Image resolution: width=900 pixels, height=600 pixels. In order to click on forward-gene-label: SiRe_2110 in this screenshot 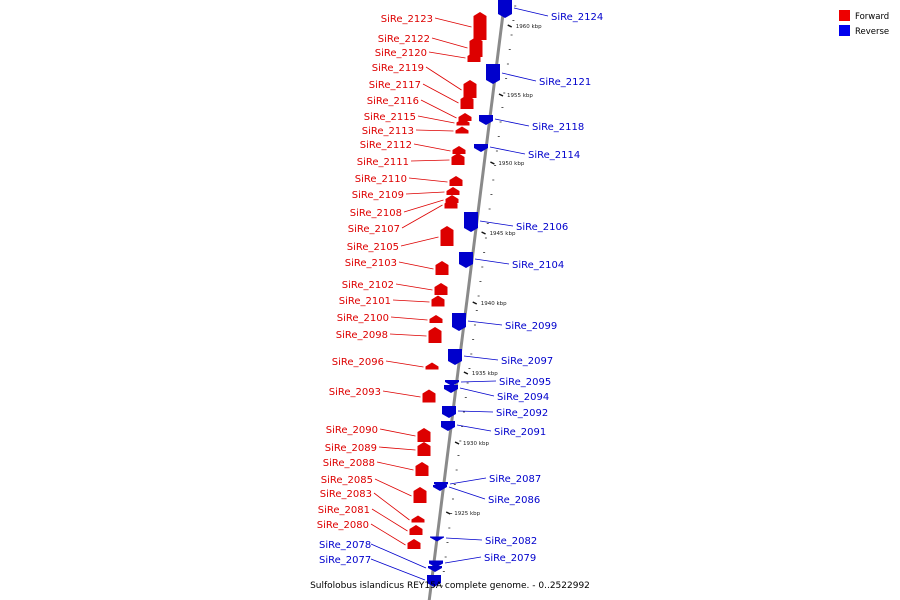, I will do `click(381, 179)`.